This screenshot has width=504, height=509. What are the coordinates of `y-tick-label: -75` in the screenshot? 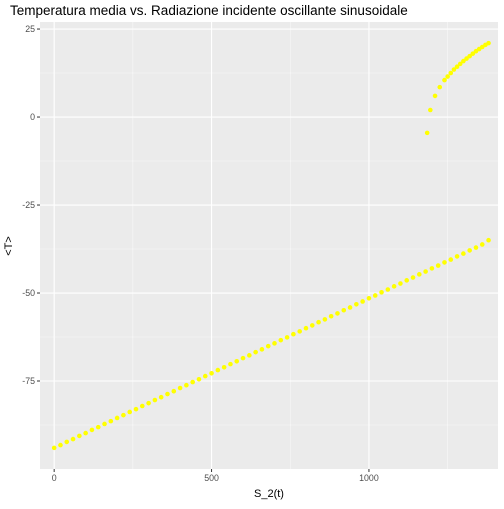 It's located at (28, 381).